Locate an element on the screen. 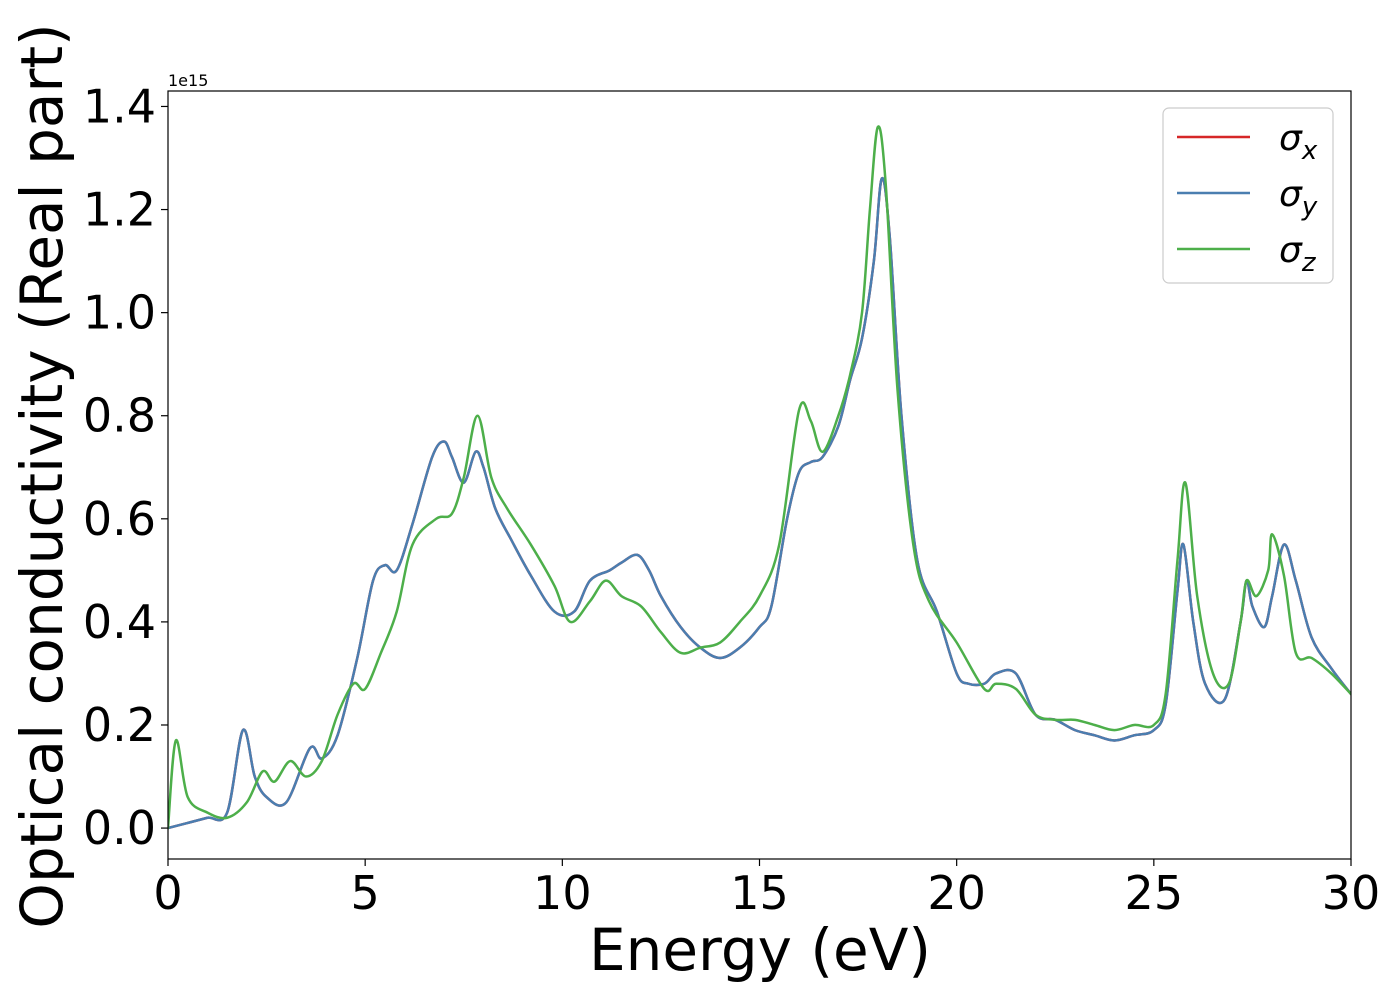 The width and height of the screenshot is (1400, 1000). legend-label-z: σz is located at coordinates (1298, 254).